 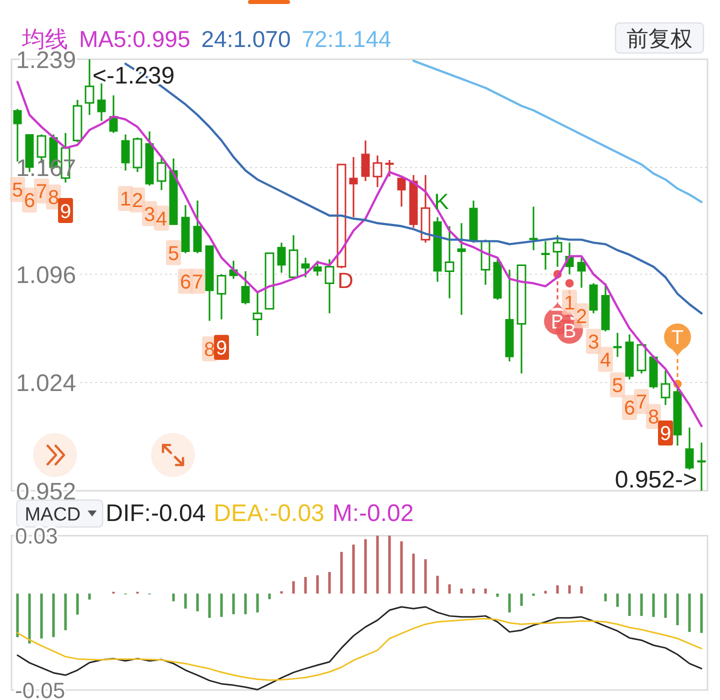 What do you see at coordinates (222, 349) in the screenshot?
I see `text: 9` at bounding box center [222, 349].